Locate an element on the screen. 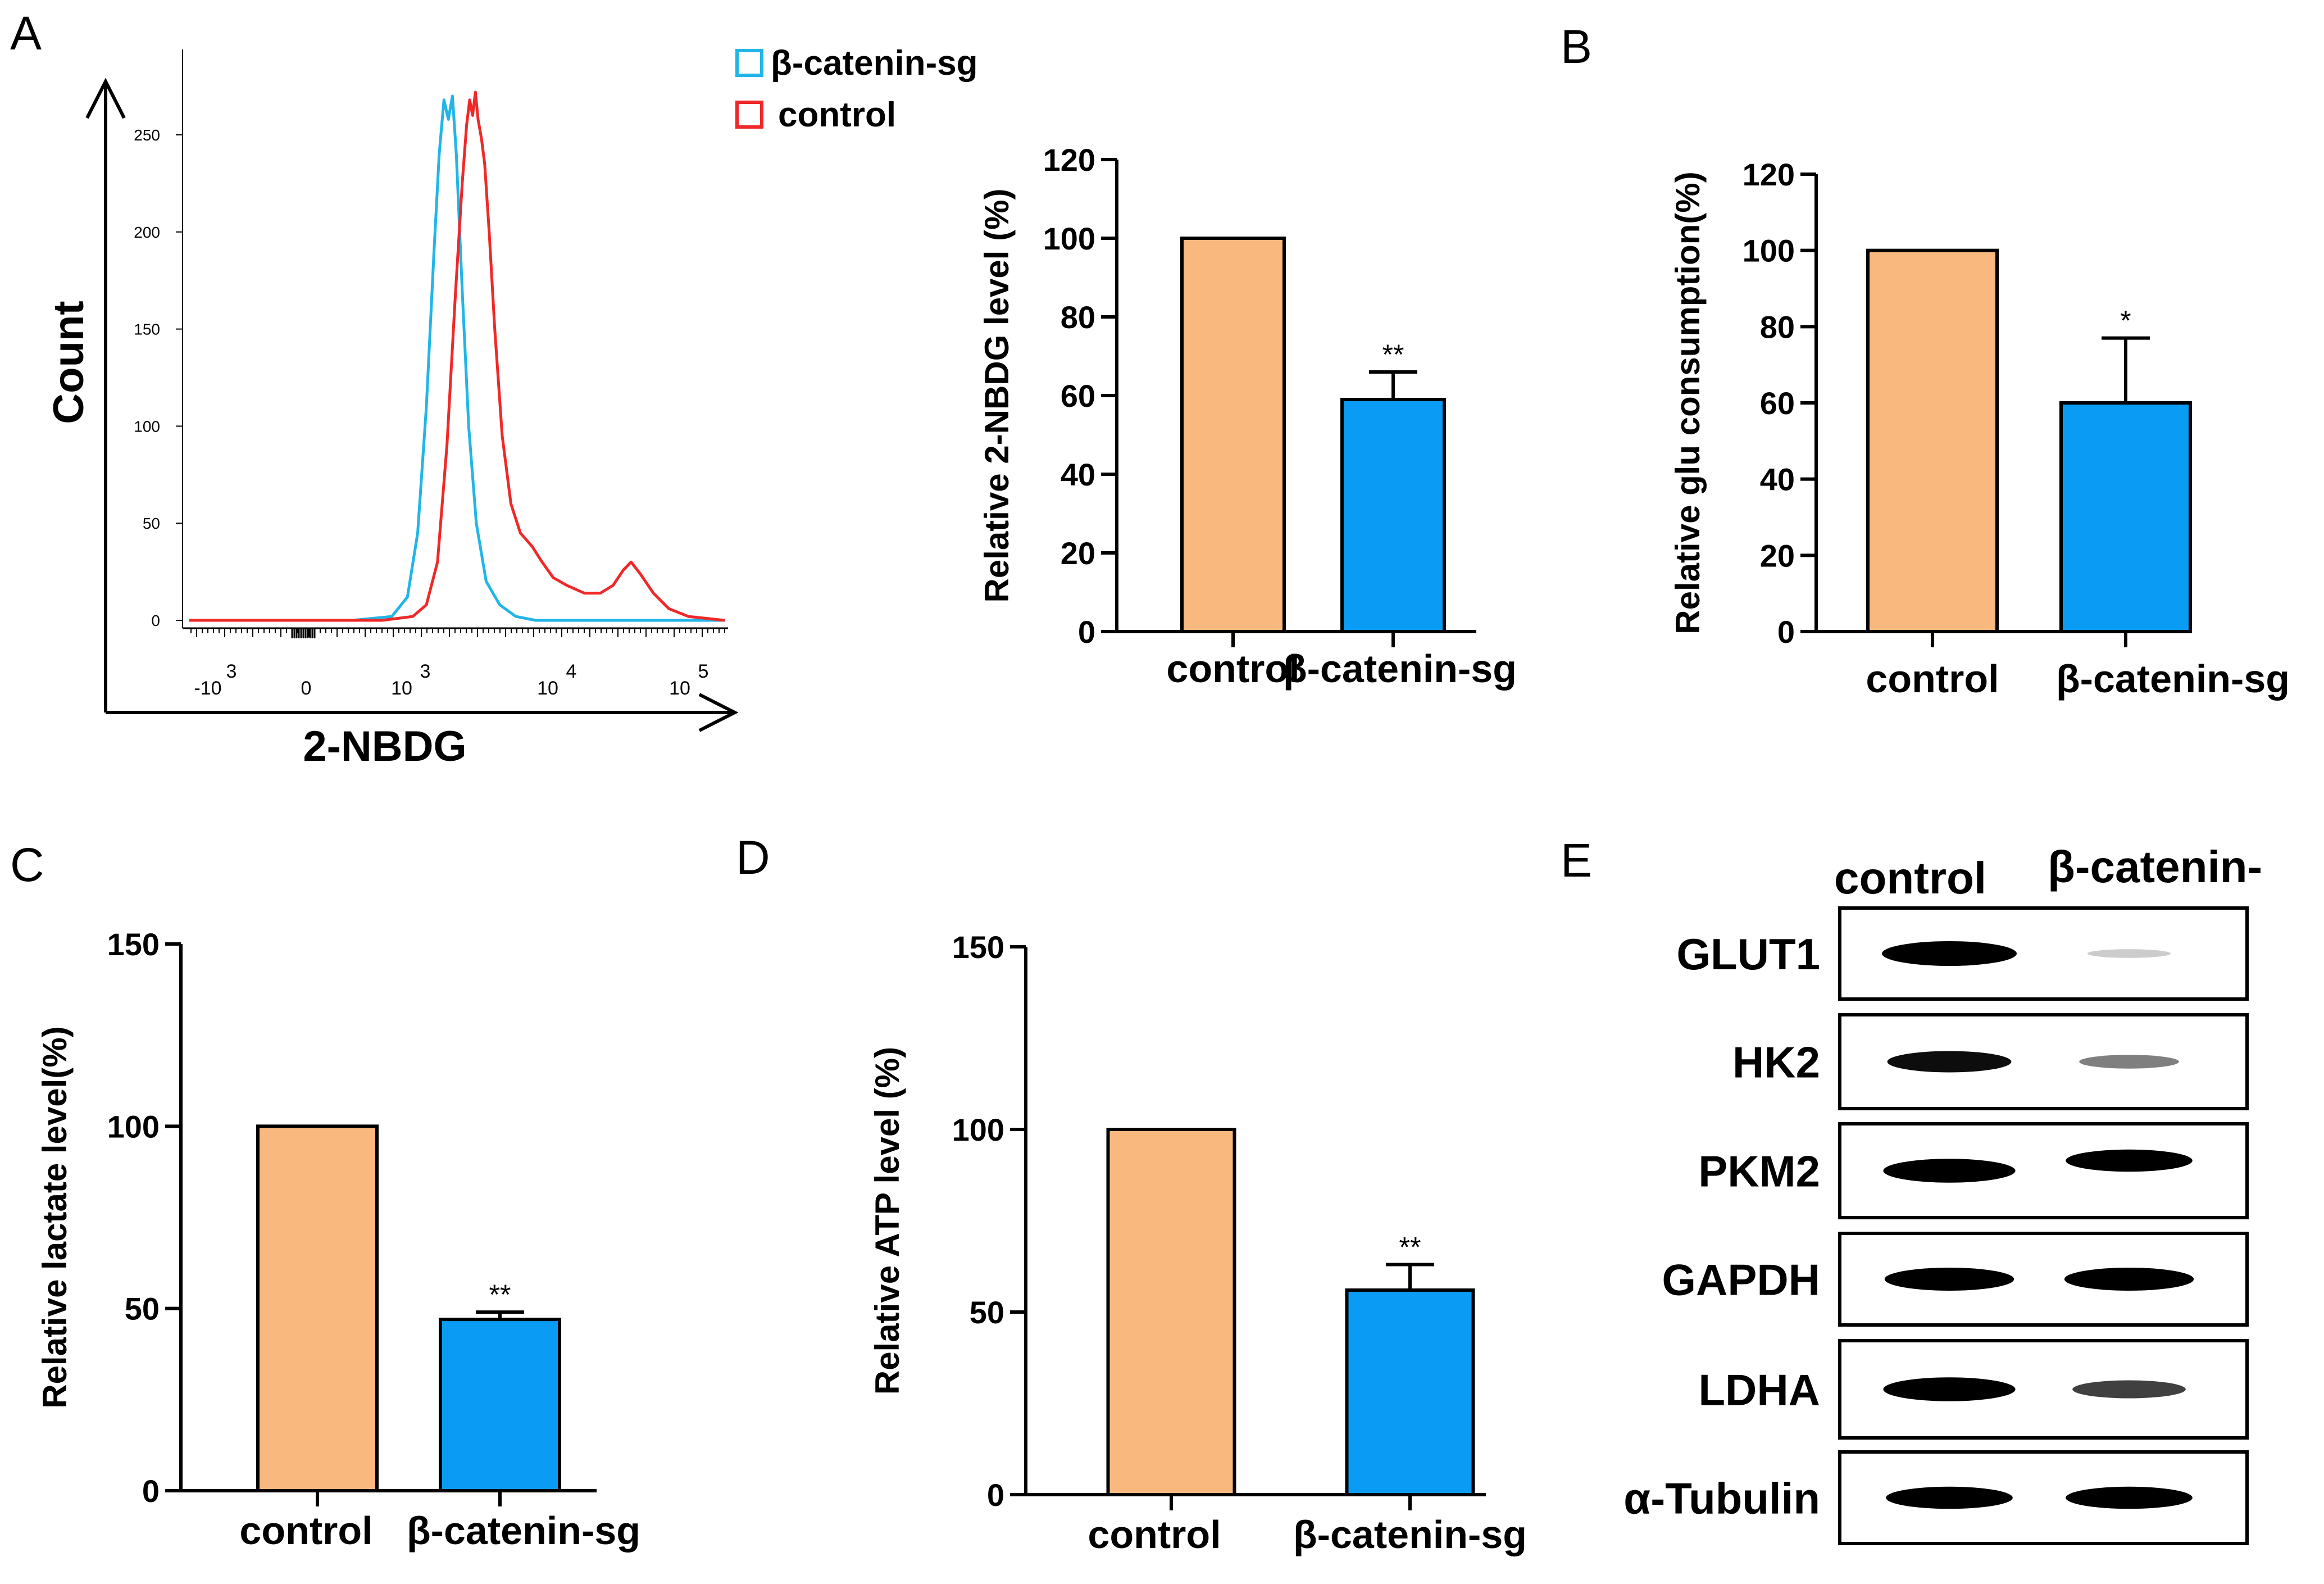 The image size is (2324, 1584). flow-x-tick-exponent: 4 is located at coordinates (571, 671).